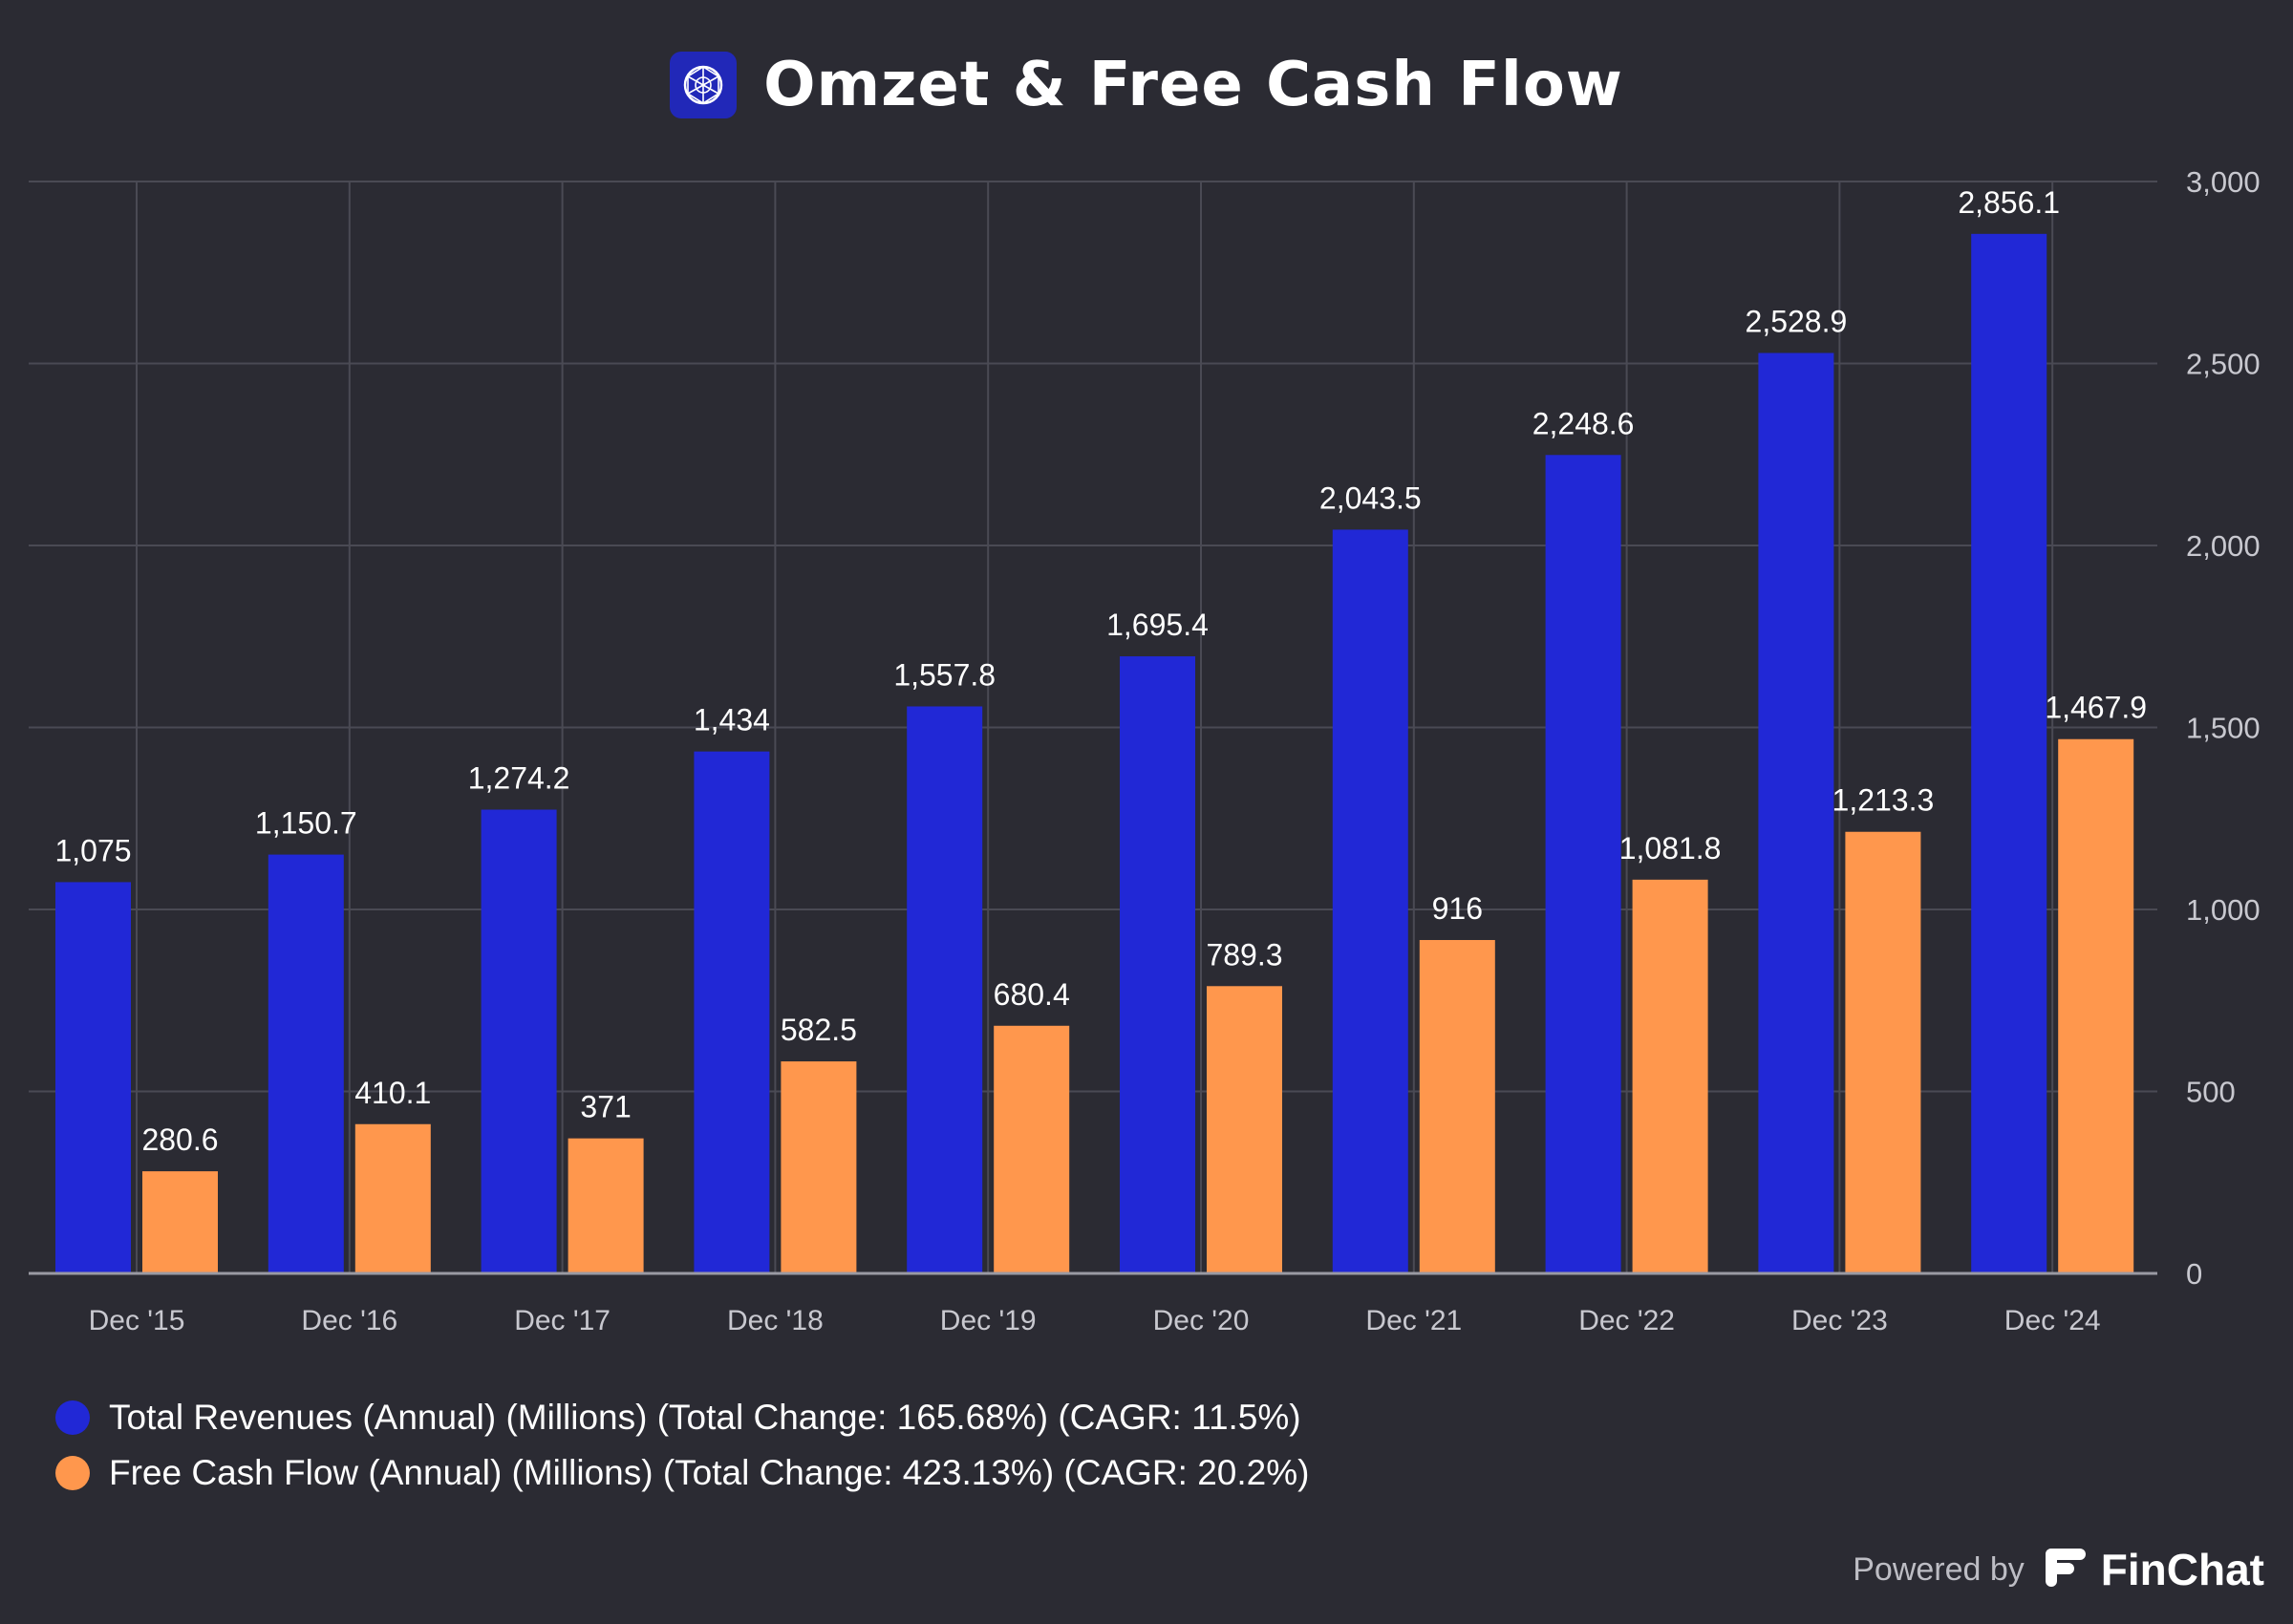 Image resolution: width=2293 pixels, height=1624 pixels. I want to click on y-tick-label: 1,000, so click(2223, 910).